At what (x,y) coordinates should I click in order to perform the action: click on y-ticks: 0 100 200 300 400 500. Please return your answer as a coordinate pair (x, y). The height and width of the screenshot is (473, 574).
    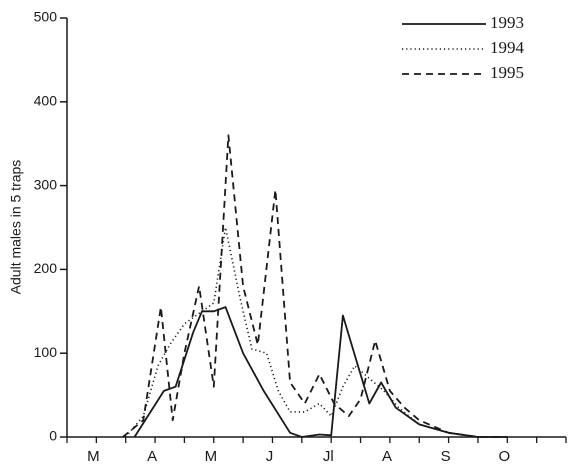
    Looking at the image, I should click on (50, 226).